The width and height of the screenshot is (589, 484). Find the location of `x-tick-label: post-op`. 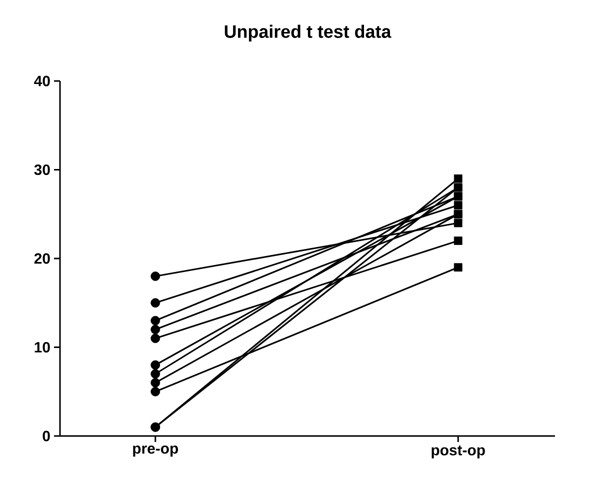

x-tick-label: post-op is located at coordinates (458, 452).